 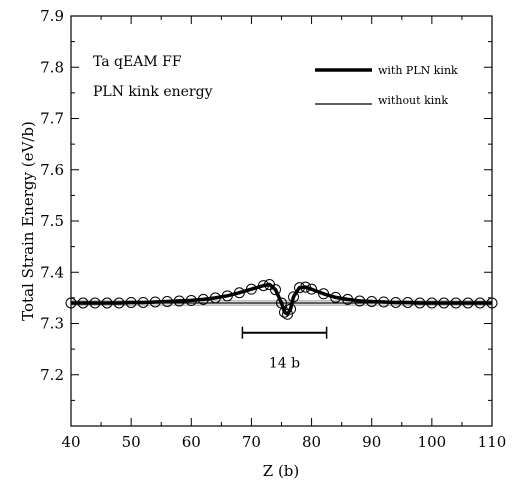 I want to click on series-layer, so click(x=281, y=299).